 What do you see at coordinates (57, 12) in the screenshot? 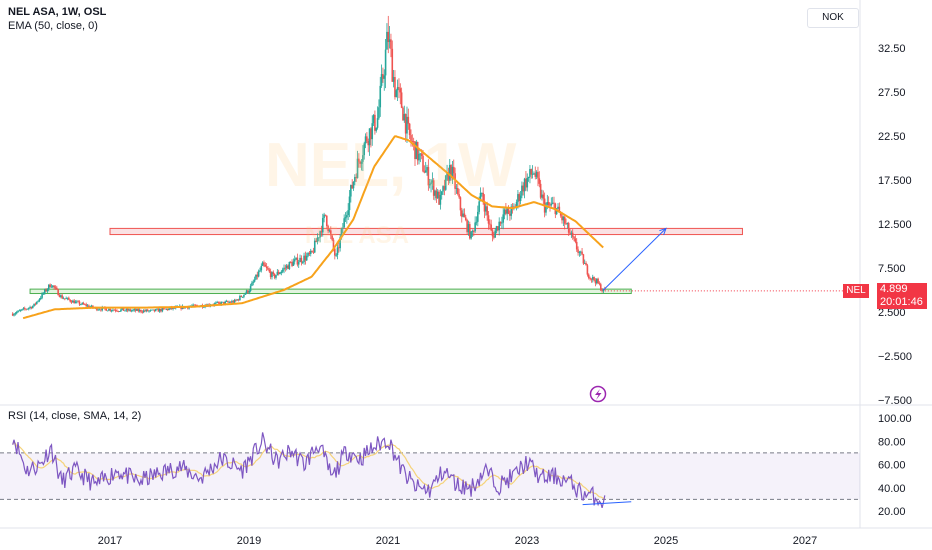
I see `symbol-legend: NEL ASA, 1W, OSL` at bounding box center [57, 12].